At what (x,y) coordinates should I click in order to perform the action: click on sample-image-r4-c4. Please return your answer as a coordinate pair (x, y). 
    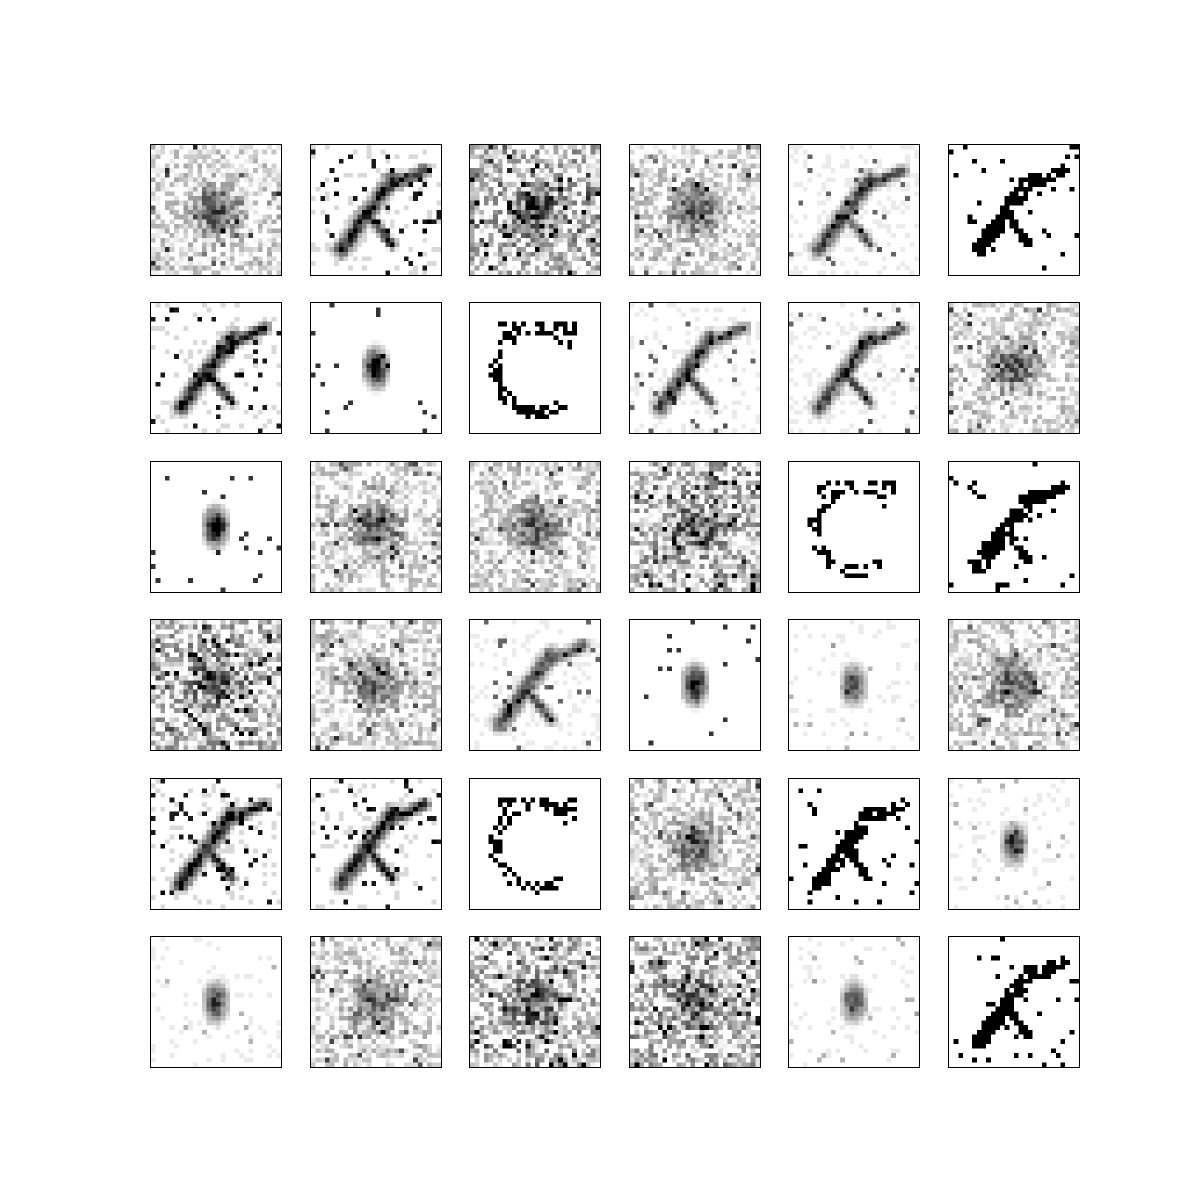
    Looking at the image, I should click on (695, 685).